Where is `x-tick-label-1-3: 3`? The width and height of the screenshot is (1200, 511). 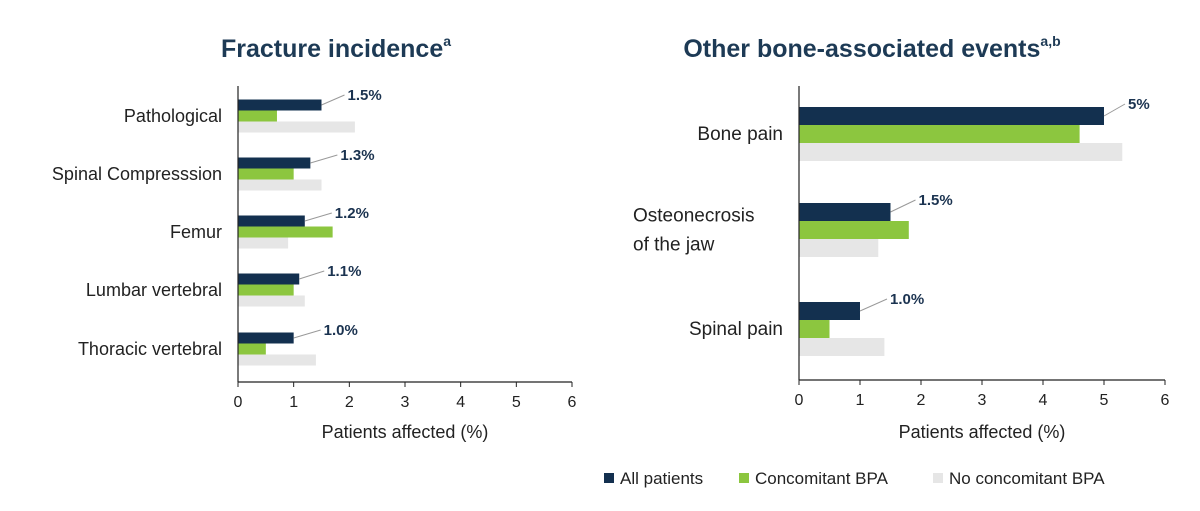 x-tick-label-1-3: 3 is located at coordinates (405, 402).